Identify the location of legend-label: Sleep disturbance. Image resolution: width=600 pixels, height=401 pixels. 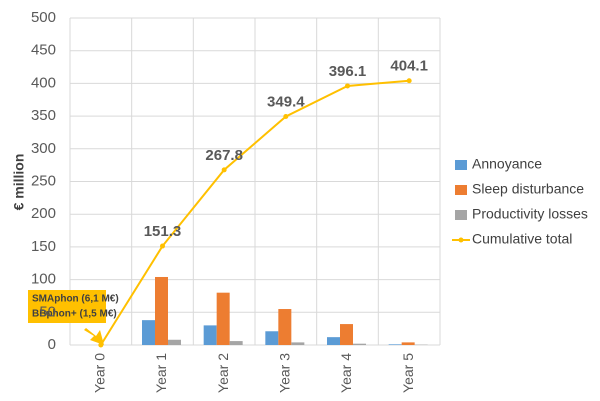
(528, 189).